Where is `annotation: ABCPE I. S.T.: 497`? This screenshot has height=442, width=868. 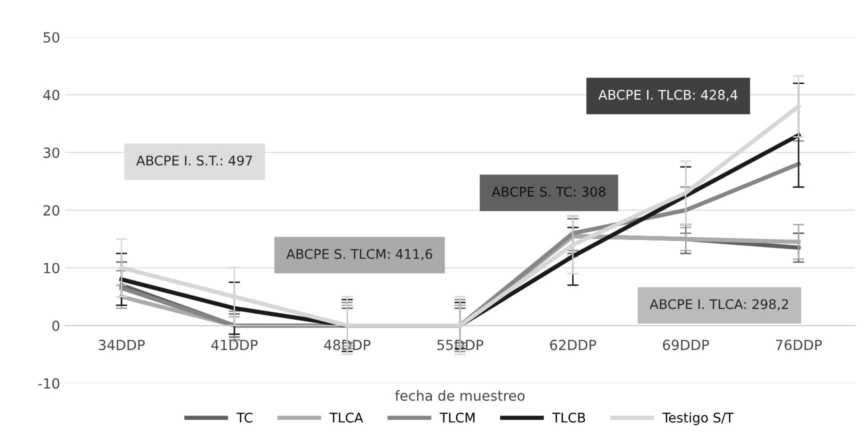
annotation: ABCPE I. S.T.: 497 is located at coordinates (194, 161).